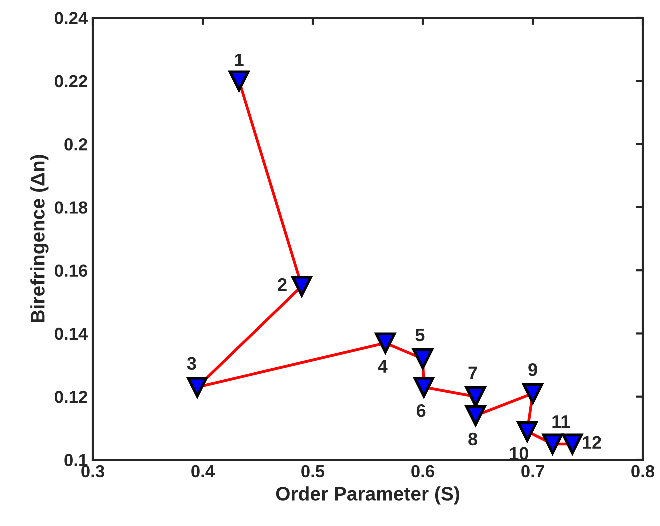 This screenshot has height=526, width=660. What do you see at coordinates (71, 81) in the screenshot?
I see `y-tick-label: 0.22` at bounding box center [71, 81].